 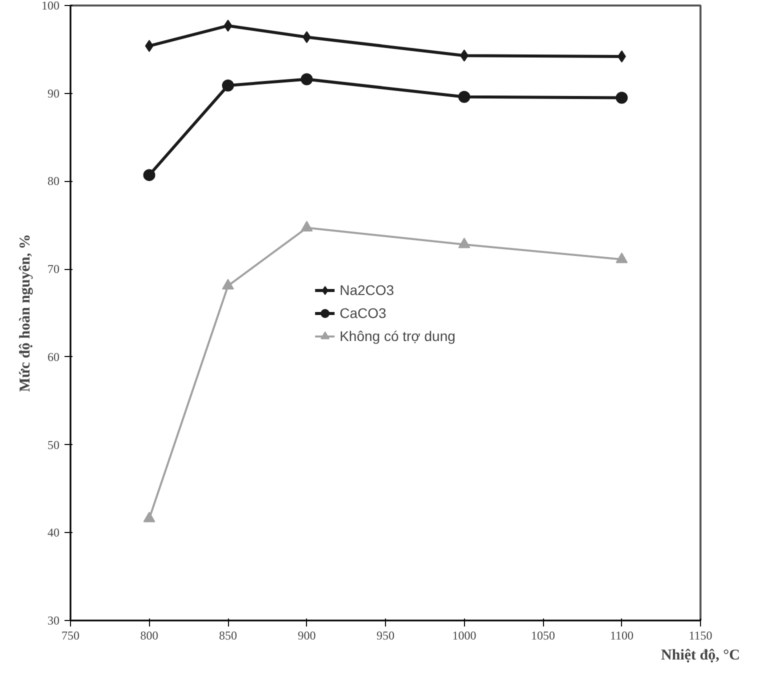 What do you see at coordinates (307, 635) in the screenshot?
I see `x-tick-label: 900` at bounding box center [307, 635].